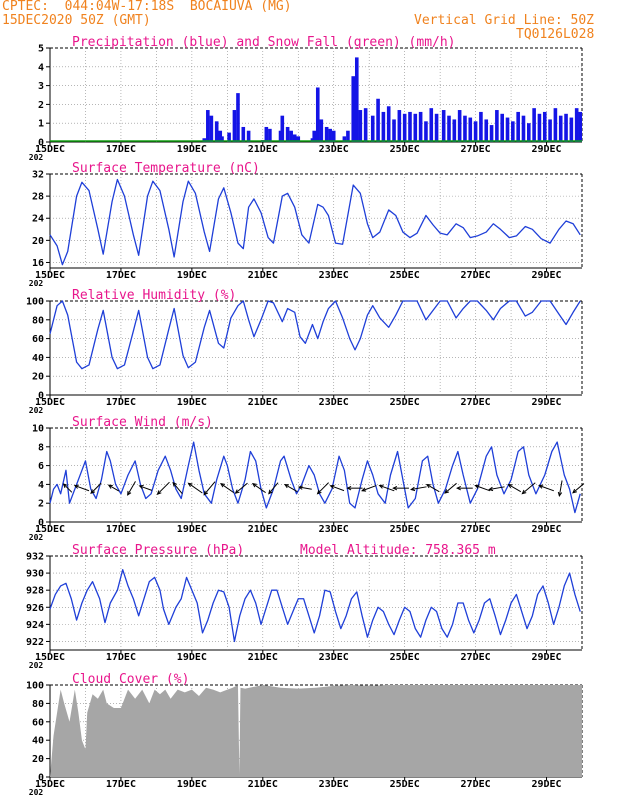 The image size is (618, 800). I want to click on y-tick-label: 924, so click(35, 625).